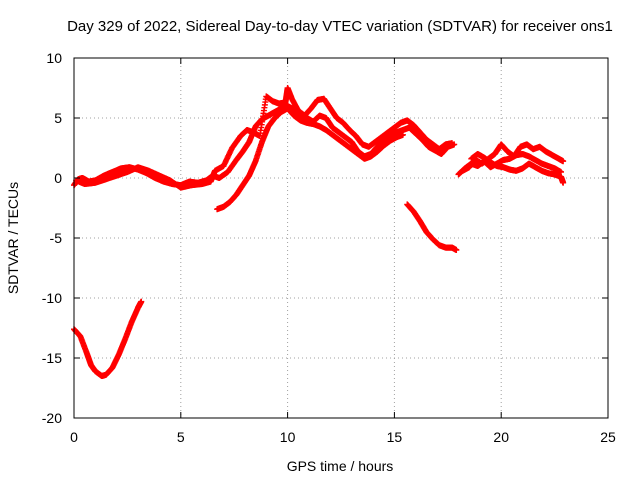  Describe the element at coordinates (54, 58) in the screenshot. I see `y-tick-label: 10` at that location.